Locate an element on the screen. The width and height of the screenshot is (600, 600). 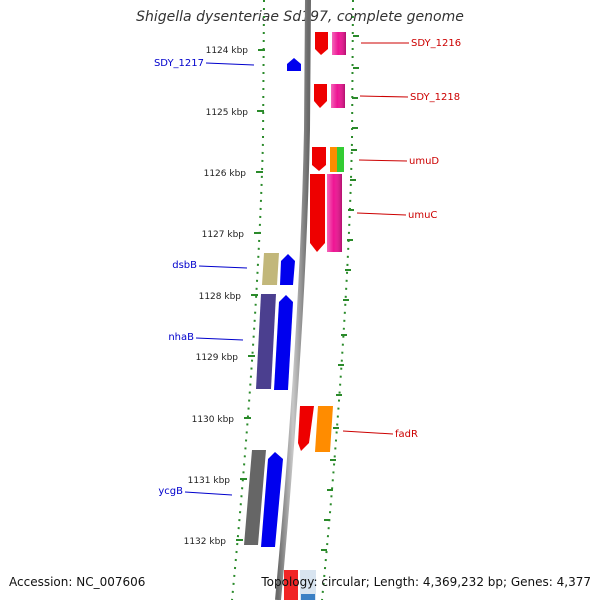
gene-label-sdy-1217: SDY_1217 is located at coordinates (179, 63).